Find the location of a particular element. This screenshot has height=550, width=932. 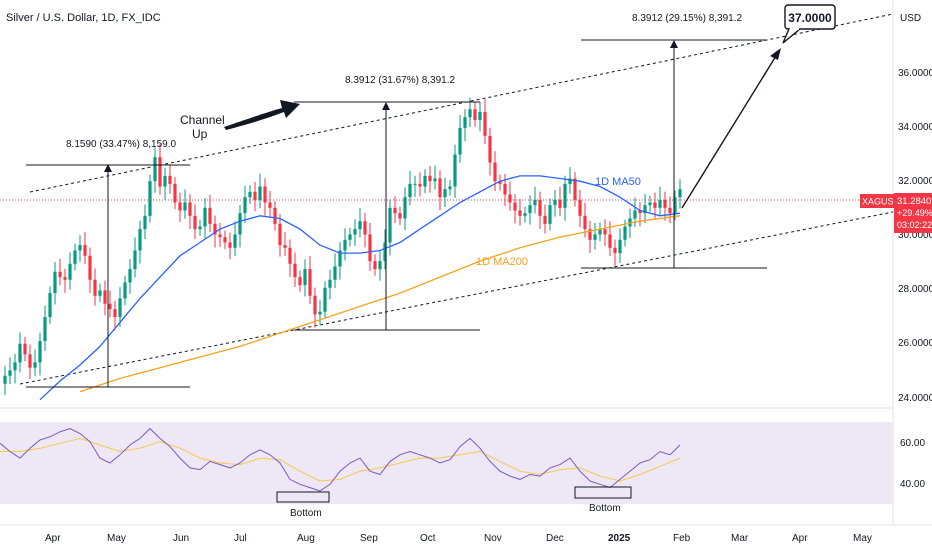

month-label: Sep is located at coordinates (369, 538).